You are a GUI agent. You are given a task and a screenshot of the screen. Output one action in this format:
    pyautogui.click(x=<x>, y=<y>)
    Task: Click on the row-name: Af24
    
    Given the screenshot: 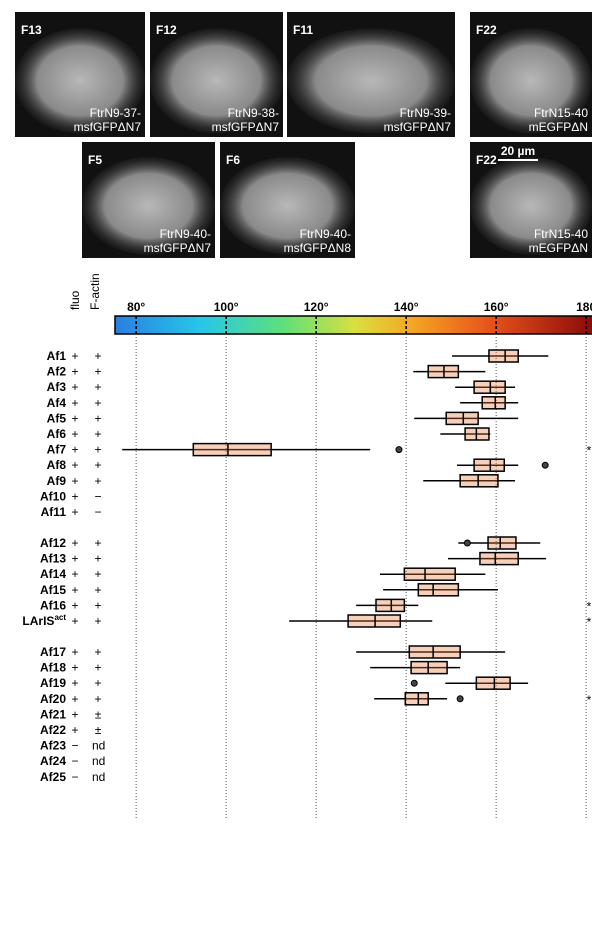 What is the action you would take?
    pyautogui.click(x=53, y=761)
    